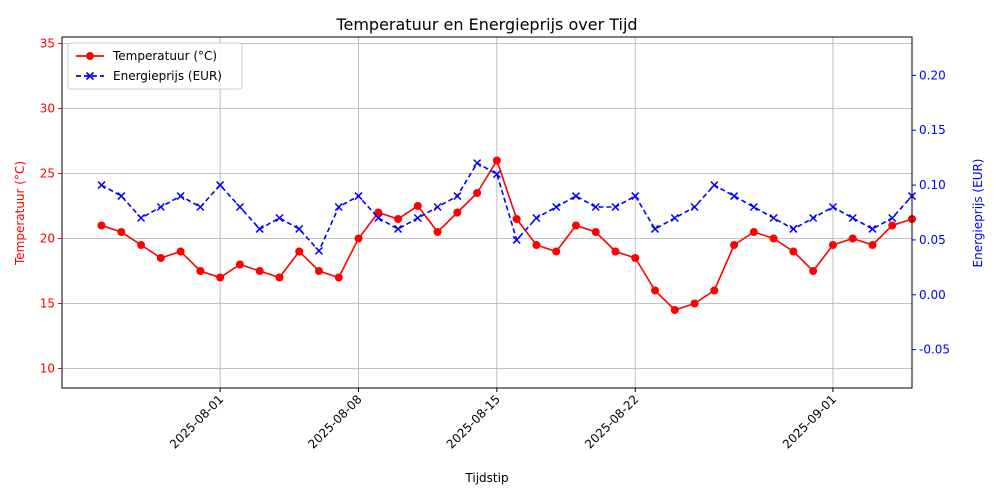 The height and width of the screenshot is (500, 1000). Describe the element at coordinates (47, 109) in the screenshot. I see `left-y-tick-label: 30` at that location.